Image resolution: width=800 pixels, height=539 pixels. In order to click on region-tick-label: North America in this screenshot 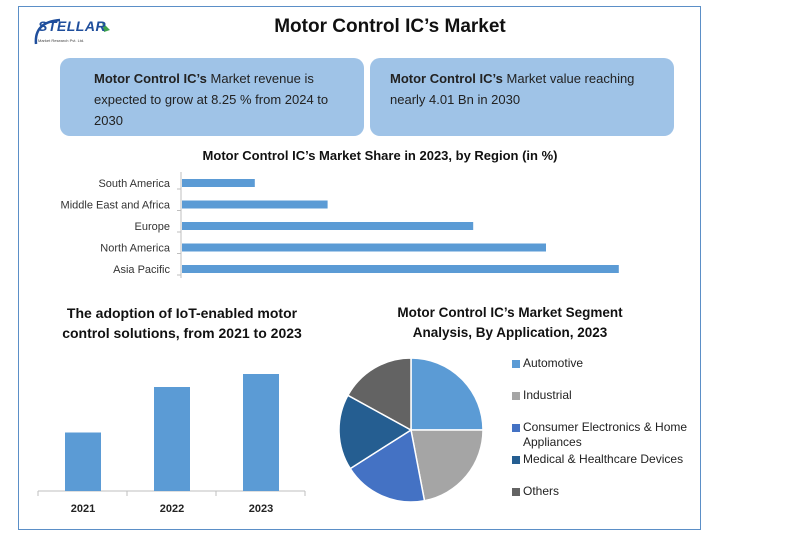, I will do `click(135, 249)`.